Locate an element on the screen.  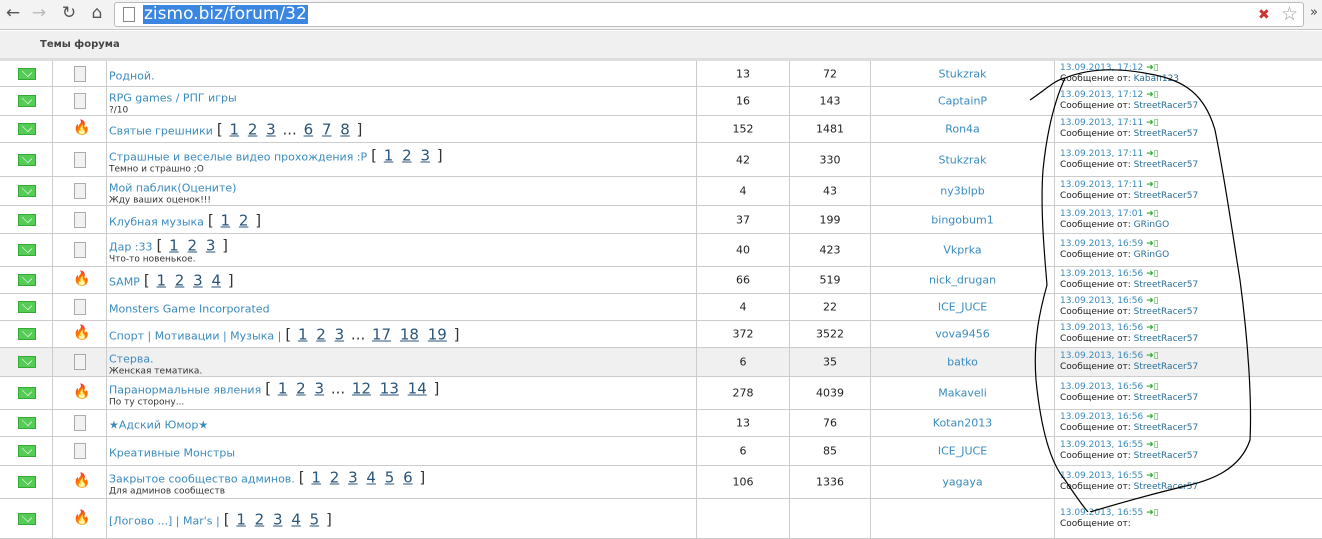
topic-title-link: Страшные и веселые видео прохождения :P is located at coordinates (238, 156).